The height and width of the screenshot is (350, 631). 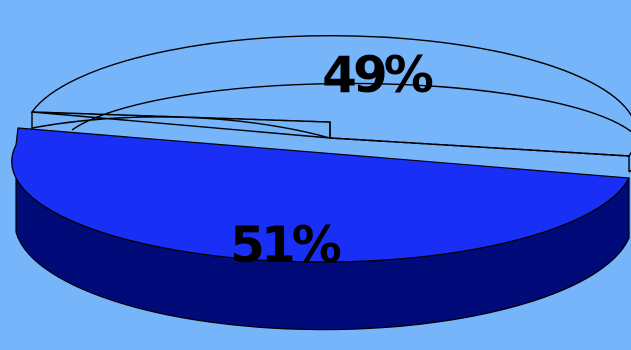 What do you see at coordinates (285, 245) in the screenshot?
I see `slice-label-51: 51%` at bounding box center [285, 245].